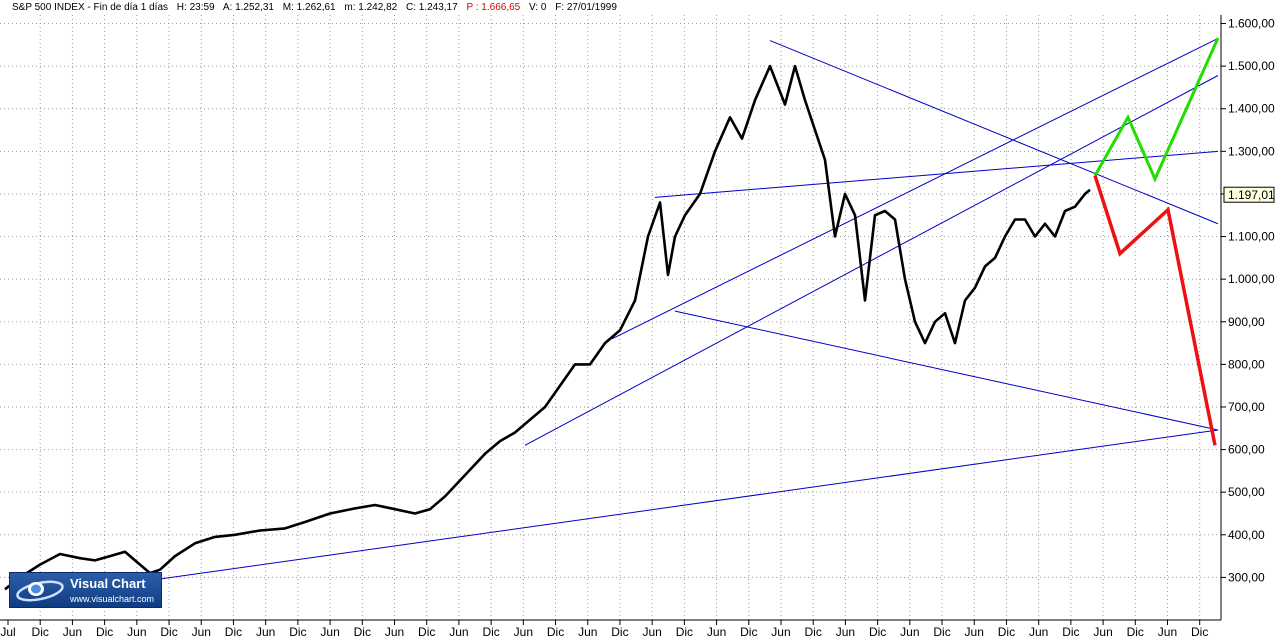  I want to click on open-value: A: 1.252,31, so click(248, 7).